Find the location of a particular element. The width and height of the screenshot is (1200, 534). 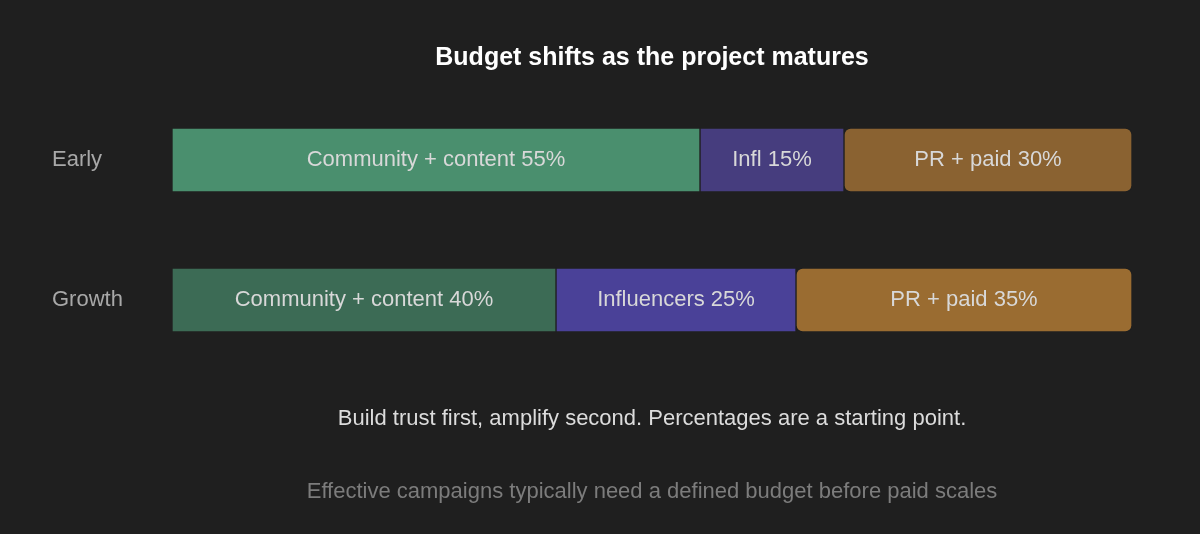

text: Effective campaigns typically need a defined budget before paid scales is located at coordinates (652, 491).